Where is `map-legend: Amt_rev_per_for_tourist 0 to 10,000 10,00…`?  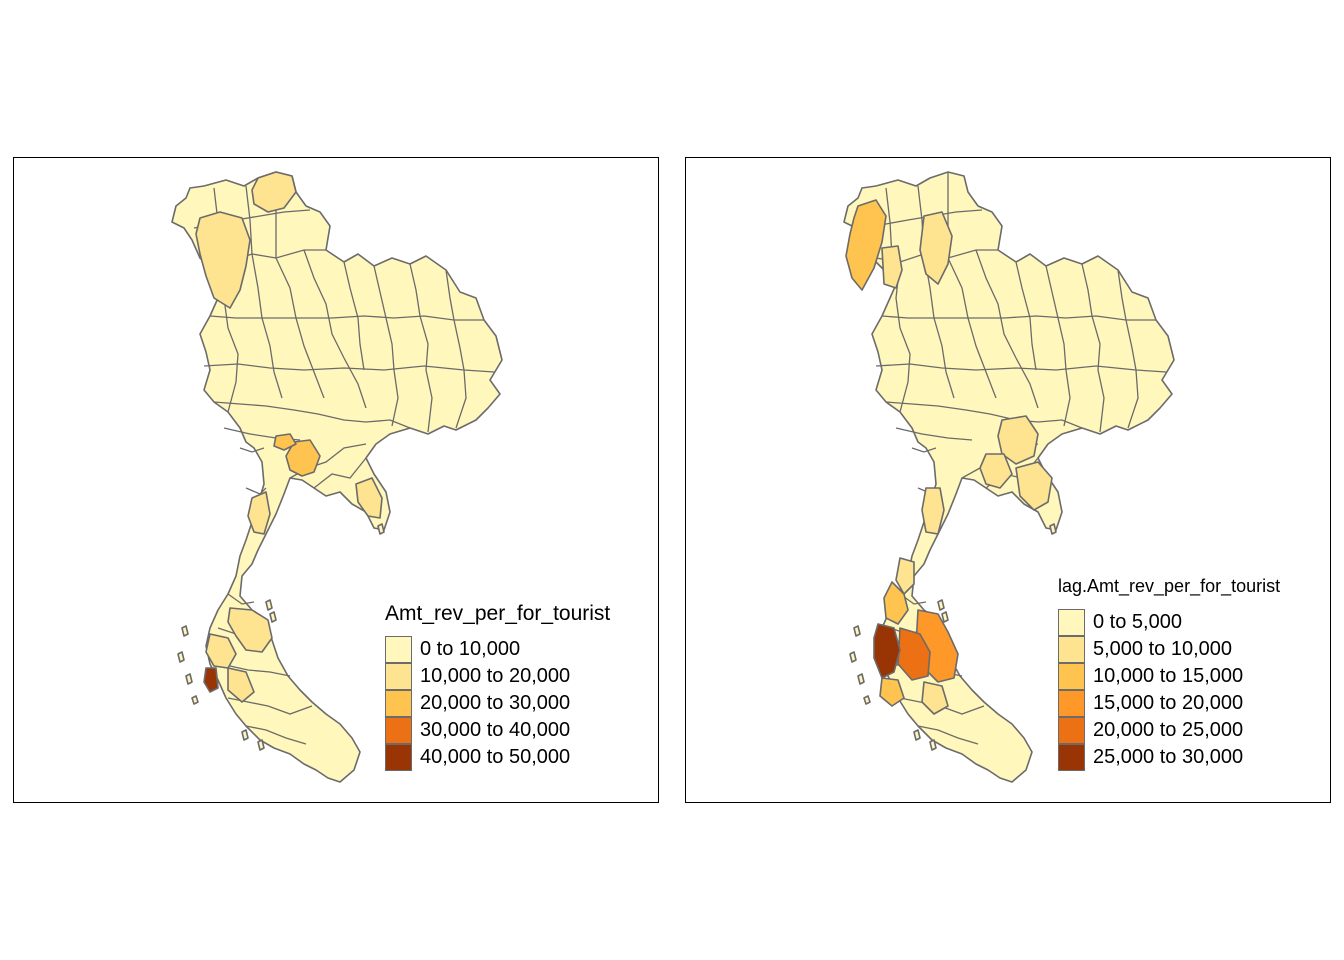 map-legend: Amt_rev_per_for_tourist 0 to 10,000 10,00… is located at coordinates (497, 686).